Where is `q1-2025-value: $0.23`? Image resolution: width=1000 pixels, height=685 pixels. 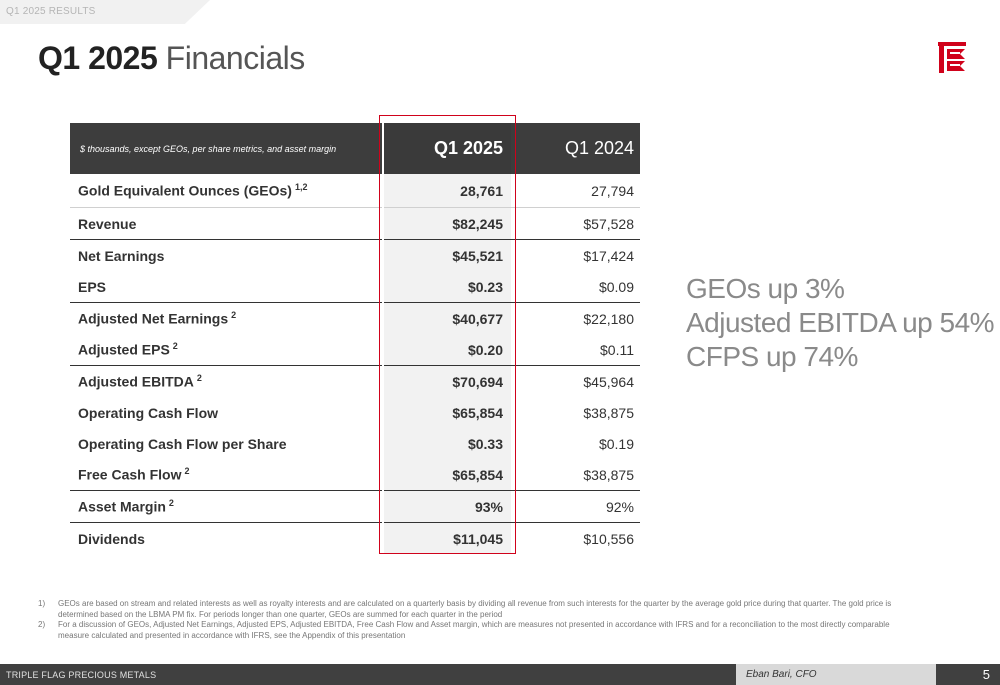
q1-2025-value: $0.23 is located at coordinates (447, 287).